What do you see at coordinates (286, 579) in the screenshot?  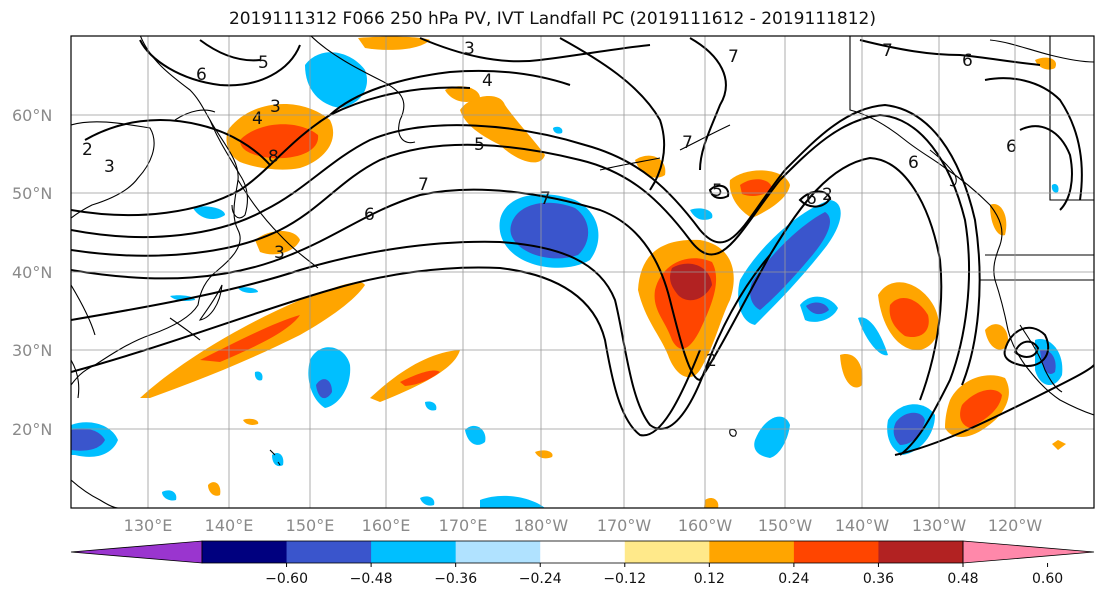 I see `colorbar-tick-label: −0.60` at bounding box center [286, 579].